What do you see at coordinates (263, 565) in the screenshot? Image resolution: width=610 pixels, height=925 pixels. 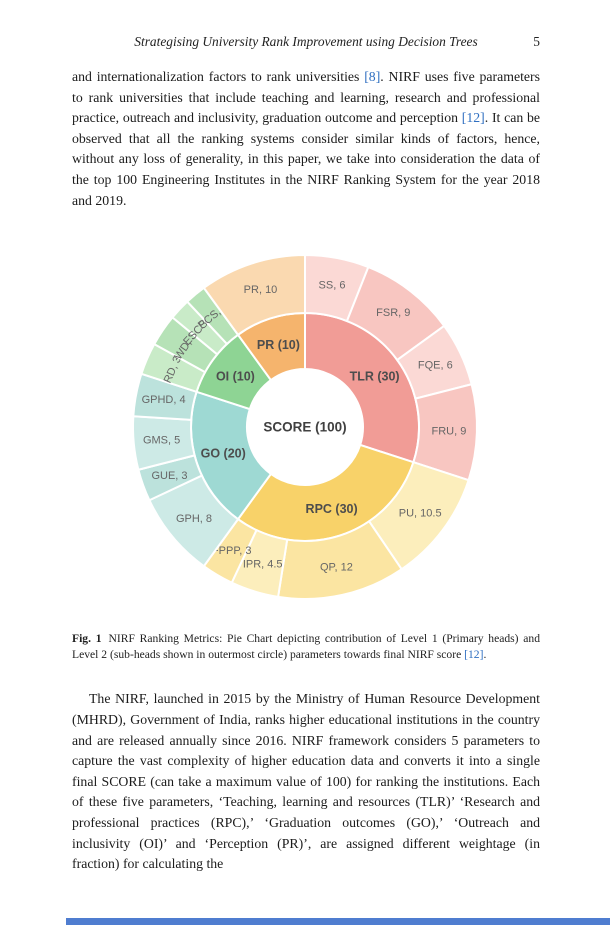 I see `chart-label: IPR, 4.5` at bounding box center [263, 565].